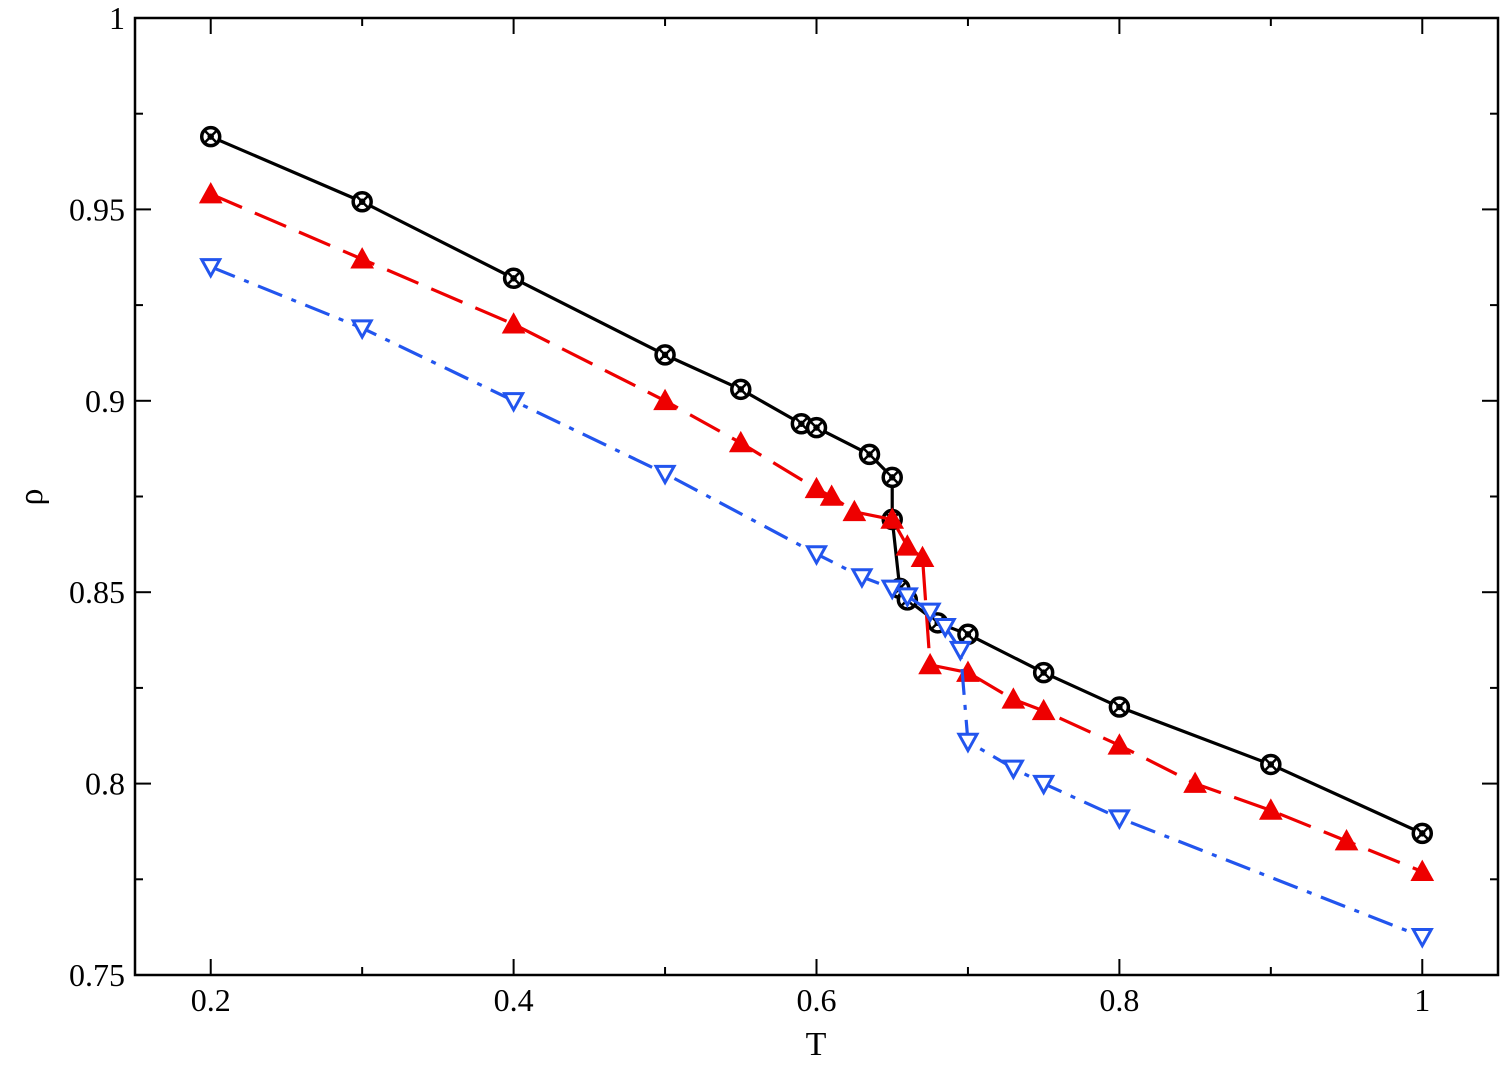 The image size is (1501, 1071). What do you see at coordinates (97, 975) in the screenshot?
I see `y-tick-label: 0.75` at bounding box center [97, 975].